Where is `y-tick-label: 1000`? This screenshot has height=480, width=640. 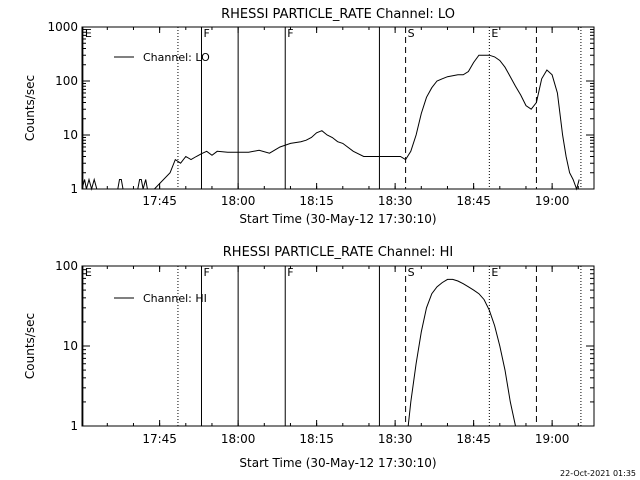
y-tick-label: 1000 is located at coordinates (62, 27).